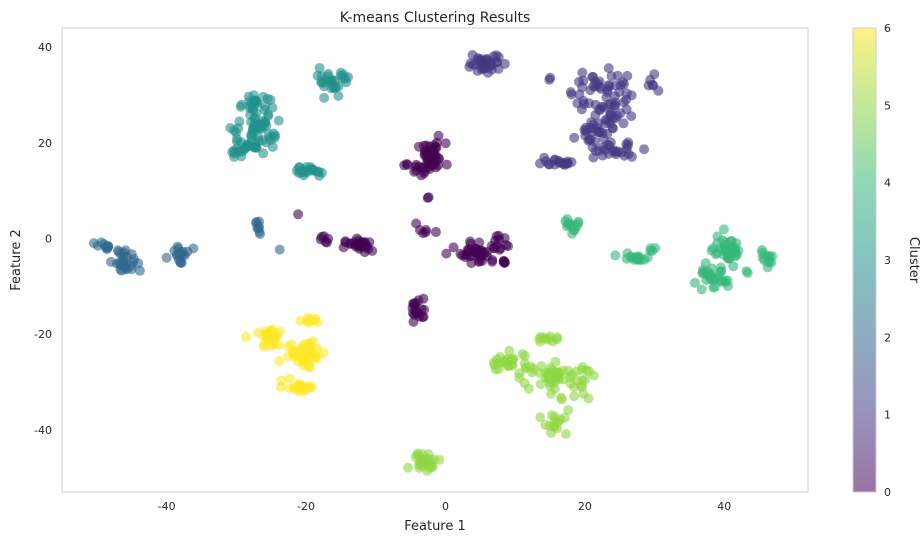  What do you see at coordinates (585, 506) in the screenshot?
I see `x-tick-label: 20` at bounding box center [585, 506].